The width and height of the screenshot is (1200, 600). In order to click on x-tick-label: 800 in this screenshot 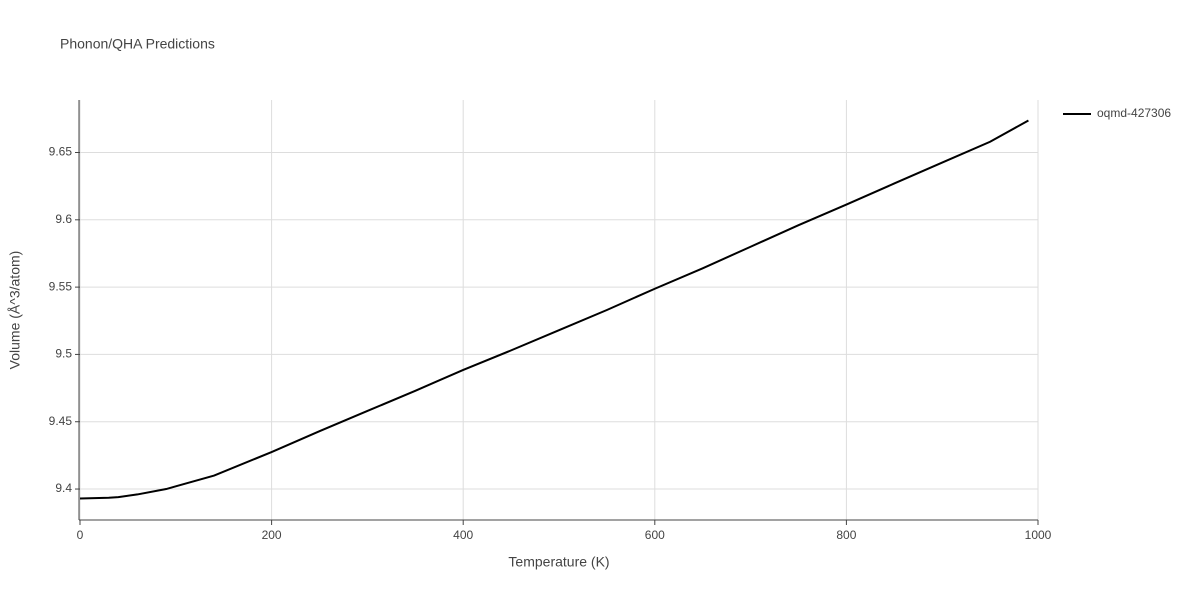, I will do `click(846, 535)`.